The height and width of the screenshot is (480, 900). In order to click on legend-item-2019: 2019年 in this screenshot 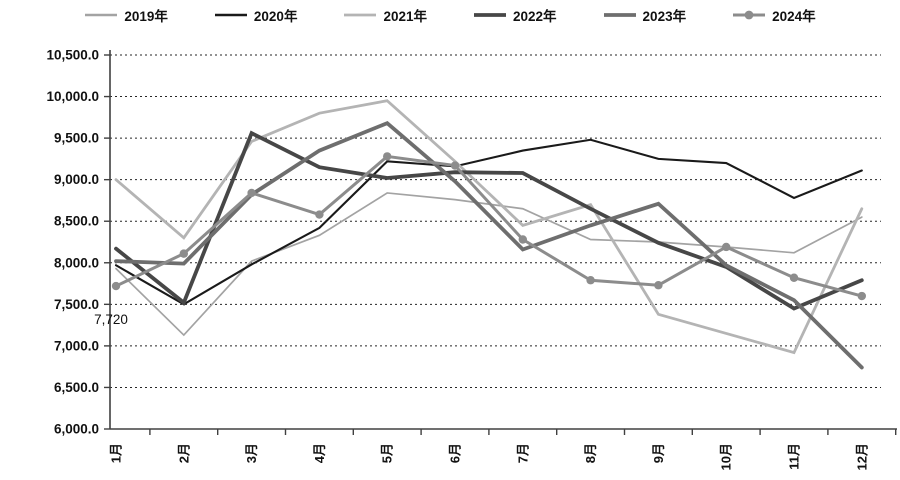, I will do `click(126, 15)`.